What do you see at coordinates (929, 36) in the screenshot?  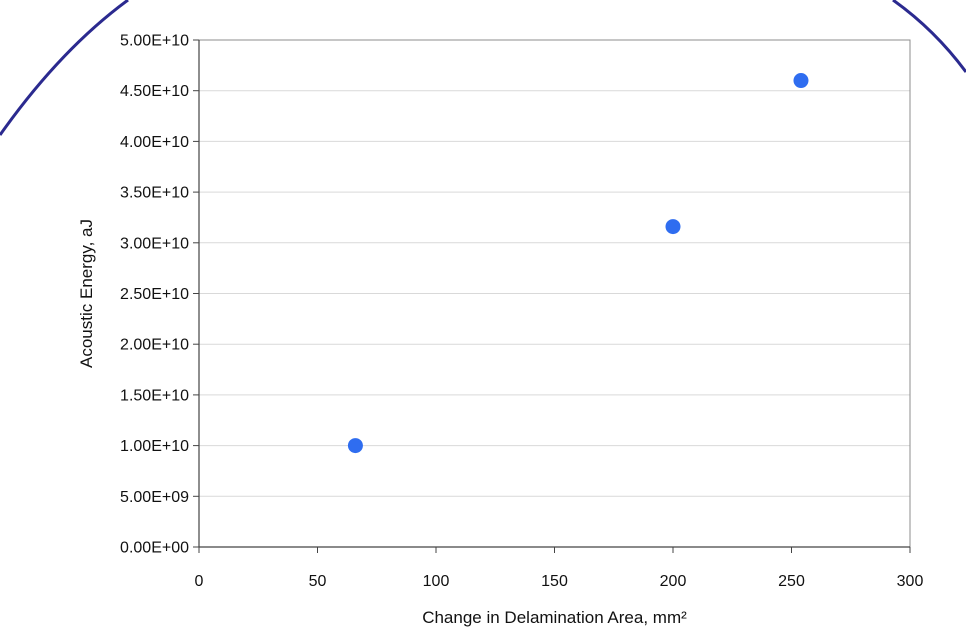 I see `overlay-arc-right` at bounding box center [929, 36].